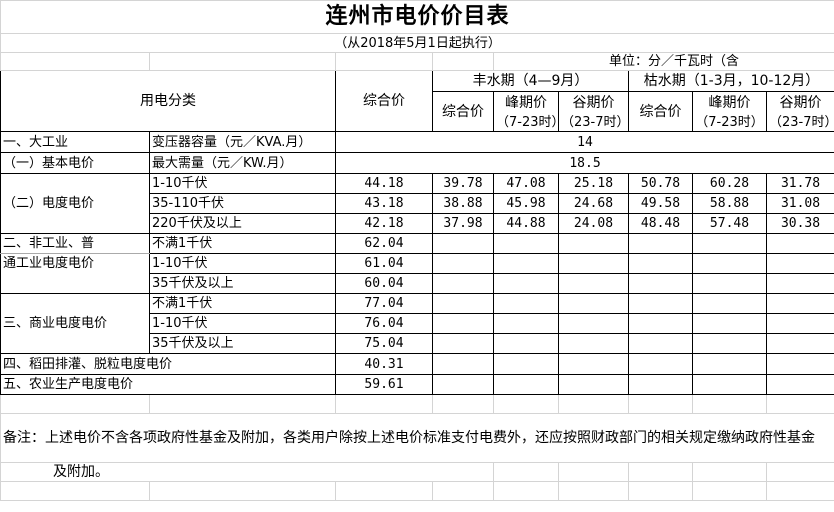 The height and width of the screenshot is (512, 834). I want to click on price-cell: 58.88, so click(729, 203).